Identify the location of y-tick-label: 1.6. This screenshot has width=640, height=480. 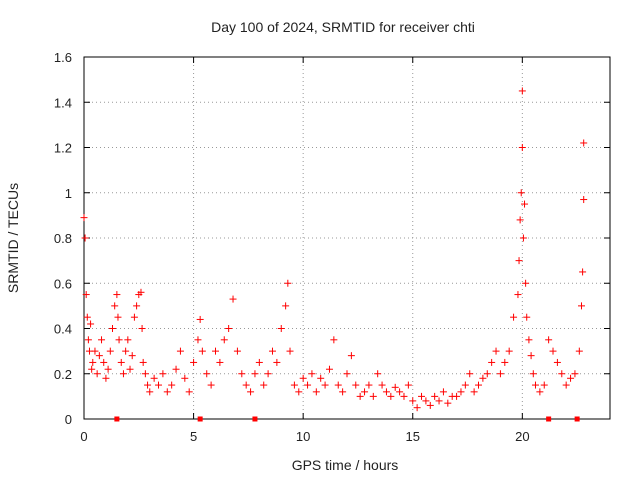
(63, 57).